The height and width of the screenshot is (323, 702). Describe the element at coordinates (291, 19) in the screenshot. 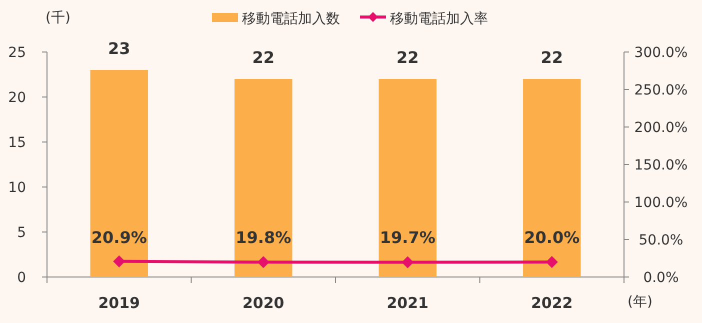

I see `legend-label: 移動電話加入数` at that location.